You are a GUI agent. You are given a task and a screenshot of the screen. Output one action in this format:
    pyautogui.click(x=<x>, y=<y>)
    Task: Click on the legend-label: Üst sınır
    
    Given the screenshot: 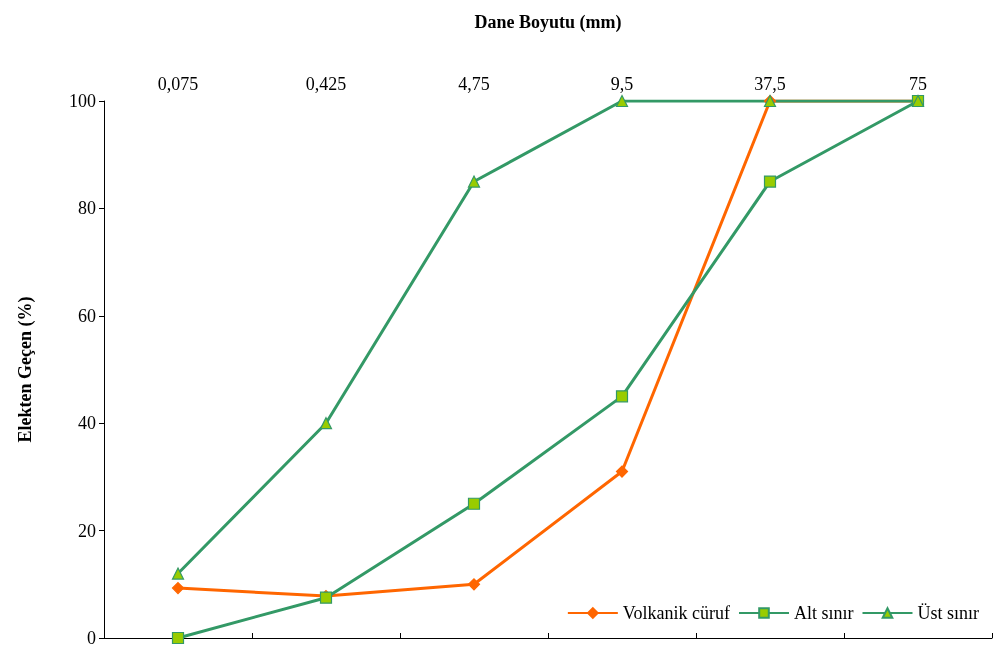 What is the action you would take?
    pyautogui.click(x=948, y=613)
    